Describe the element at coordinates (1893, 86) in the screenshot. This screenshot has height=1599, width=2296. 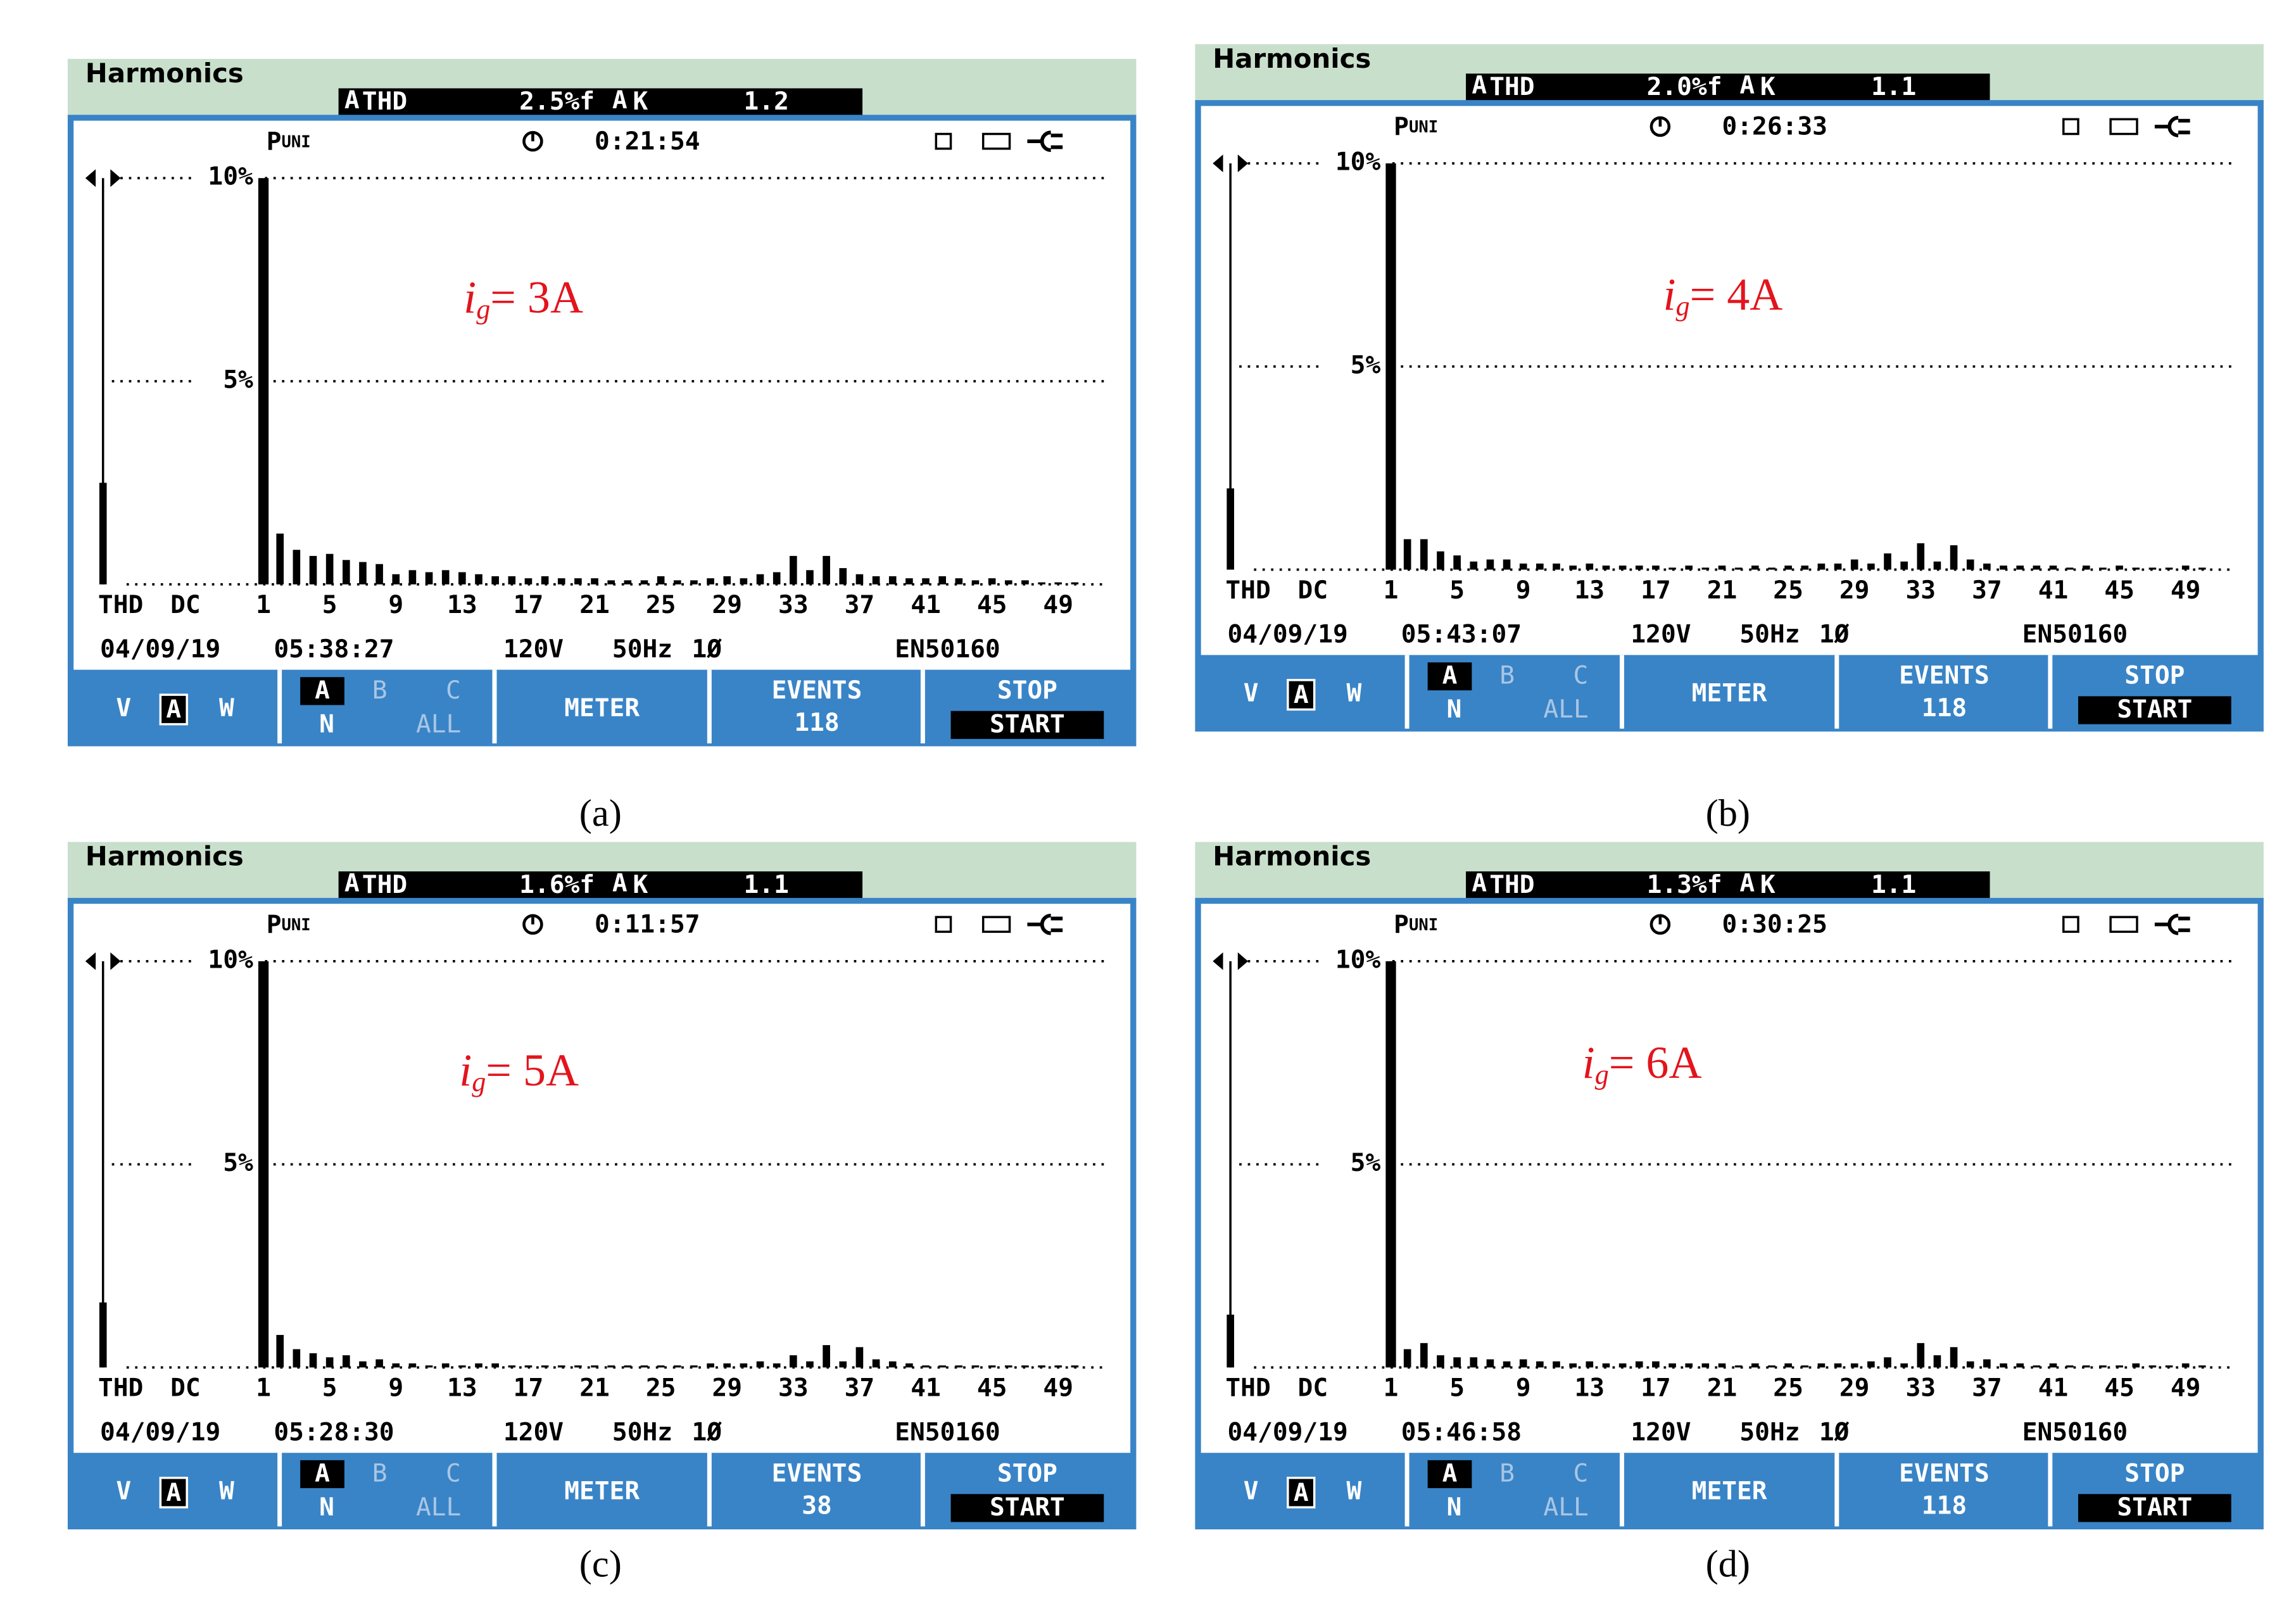
I see `k-value: 1.1` at that location.